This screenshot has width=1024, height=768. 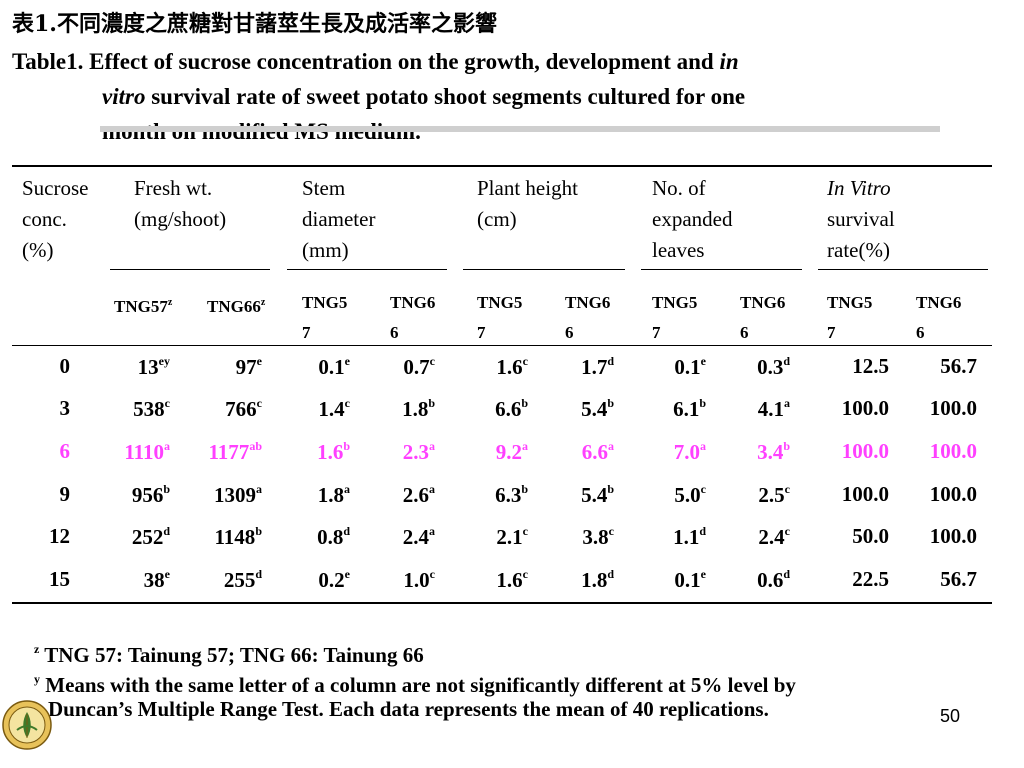 I want to click on cell-fresh-tng66: 766c, so click(x=243, y=408).